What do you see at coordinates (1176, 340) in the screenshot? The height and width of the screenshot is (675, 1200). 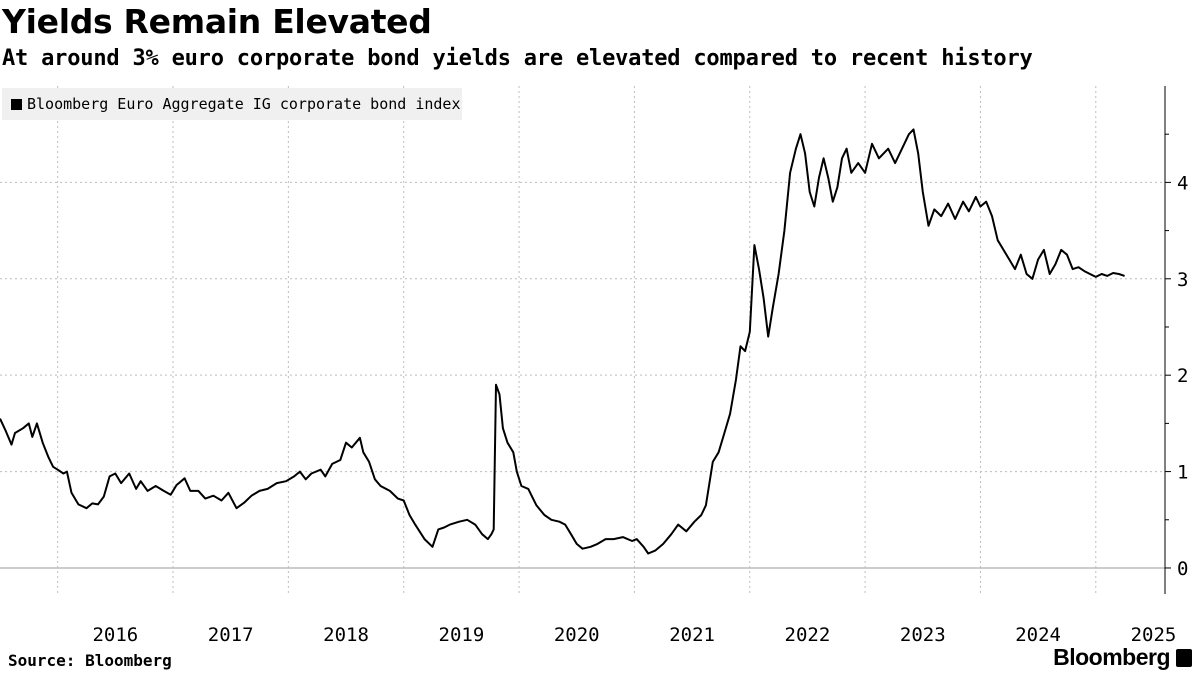 I see `y-axis: 0 1 2 3 4` at bounding box center [1176, 340].